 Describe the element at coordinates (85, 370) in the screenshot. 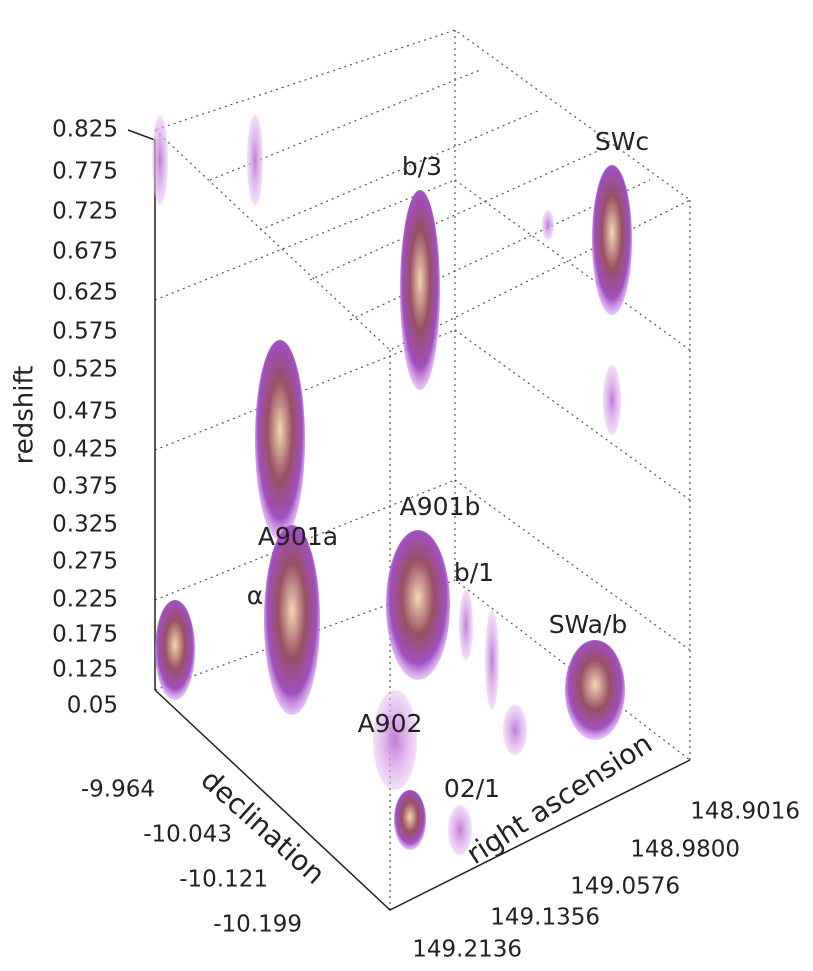

I see `redshift-tick-label: 0.525` at that location.